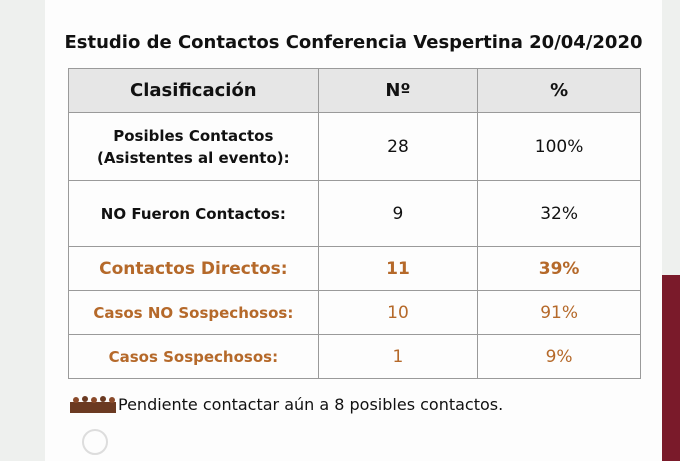  Describe the element at coordinates (95, 442) in the screenshot. I see `logo` at that location.